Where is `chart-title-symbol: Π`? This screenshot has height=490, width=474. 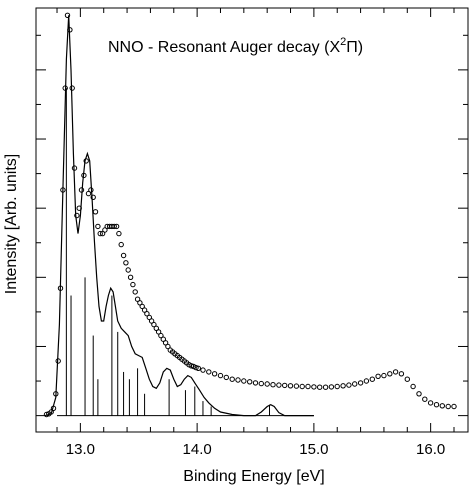
chart-title-symbol: Π is located at coordinates (352, 47).